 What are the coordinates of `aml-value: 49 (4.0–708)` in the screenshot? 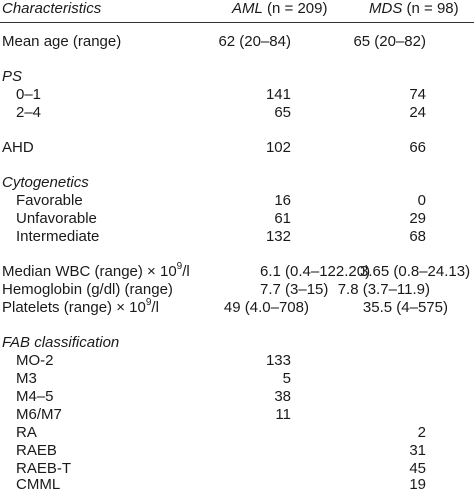 It's located at (266, 307).